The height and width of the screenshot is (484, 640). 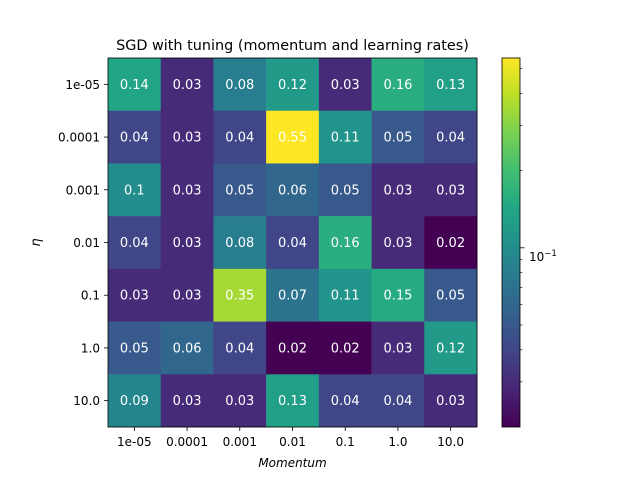 I want to click on heatmap-cell-label: 0.07, so click(x=292, y=296).